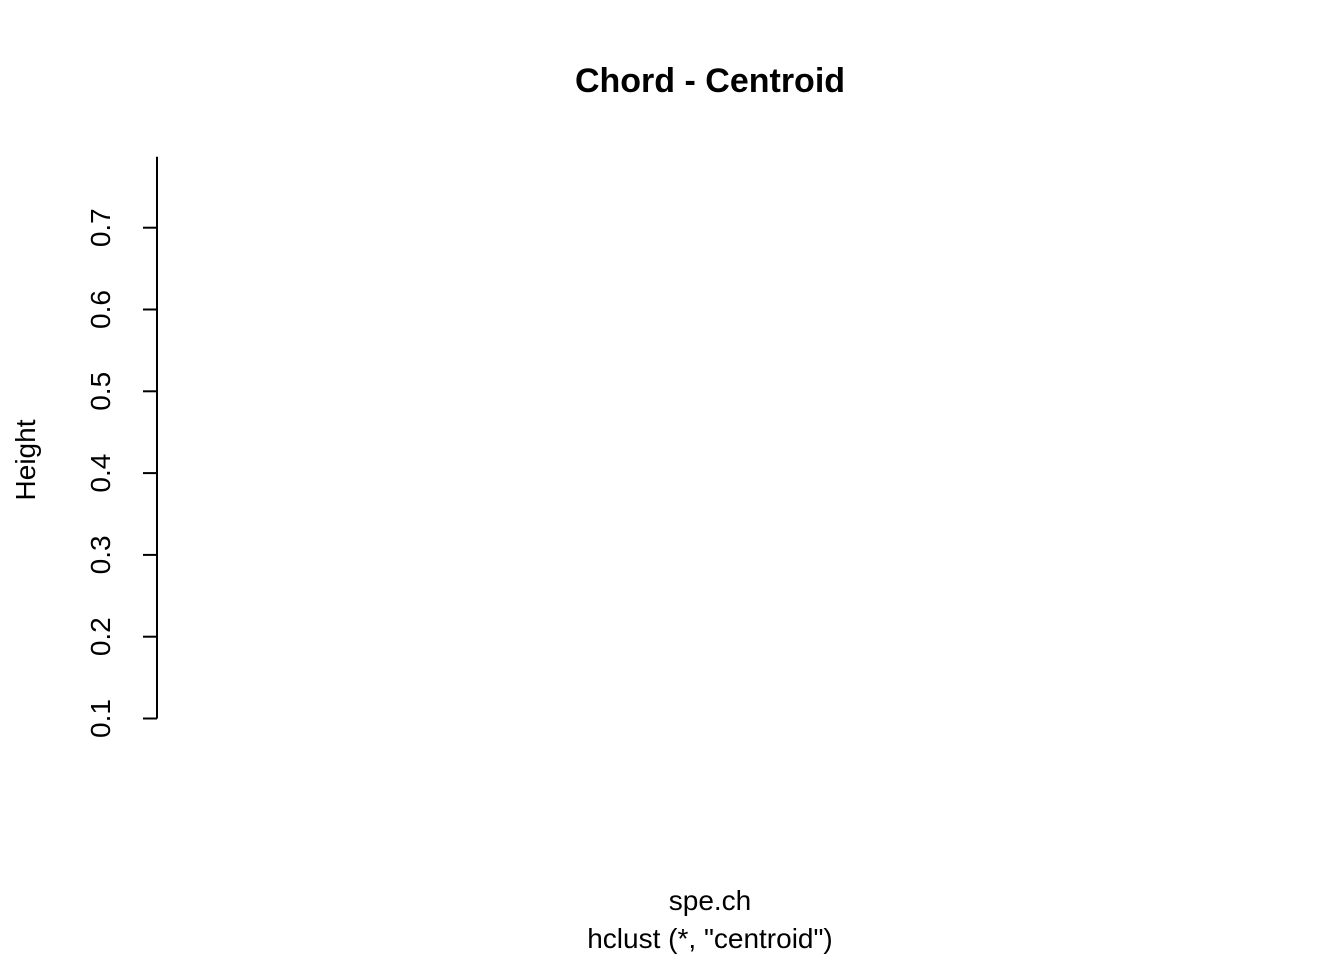  What do you see at coordinates (710, 938) in the screenshot?
I see `method-subtitle: hclust (*, "centroid")` at bounding box center [710, 938].